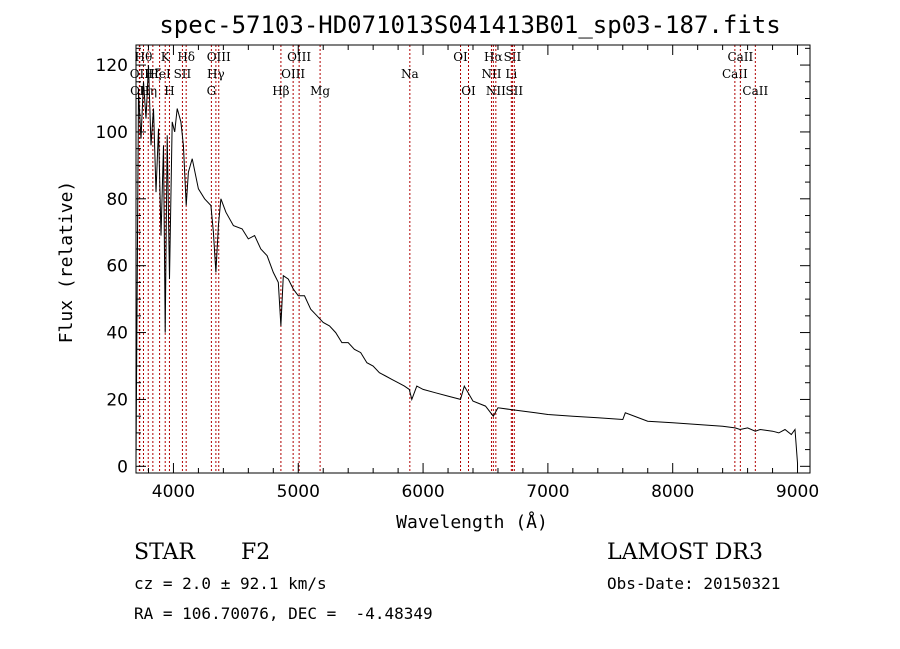 This screenshot has width=900, height=649. I want to click on x-axis-label: Wavelength (Å), so click(472, 522).